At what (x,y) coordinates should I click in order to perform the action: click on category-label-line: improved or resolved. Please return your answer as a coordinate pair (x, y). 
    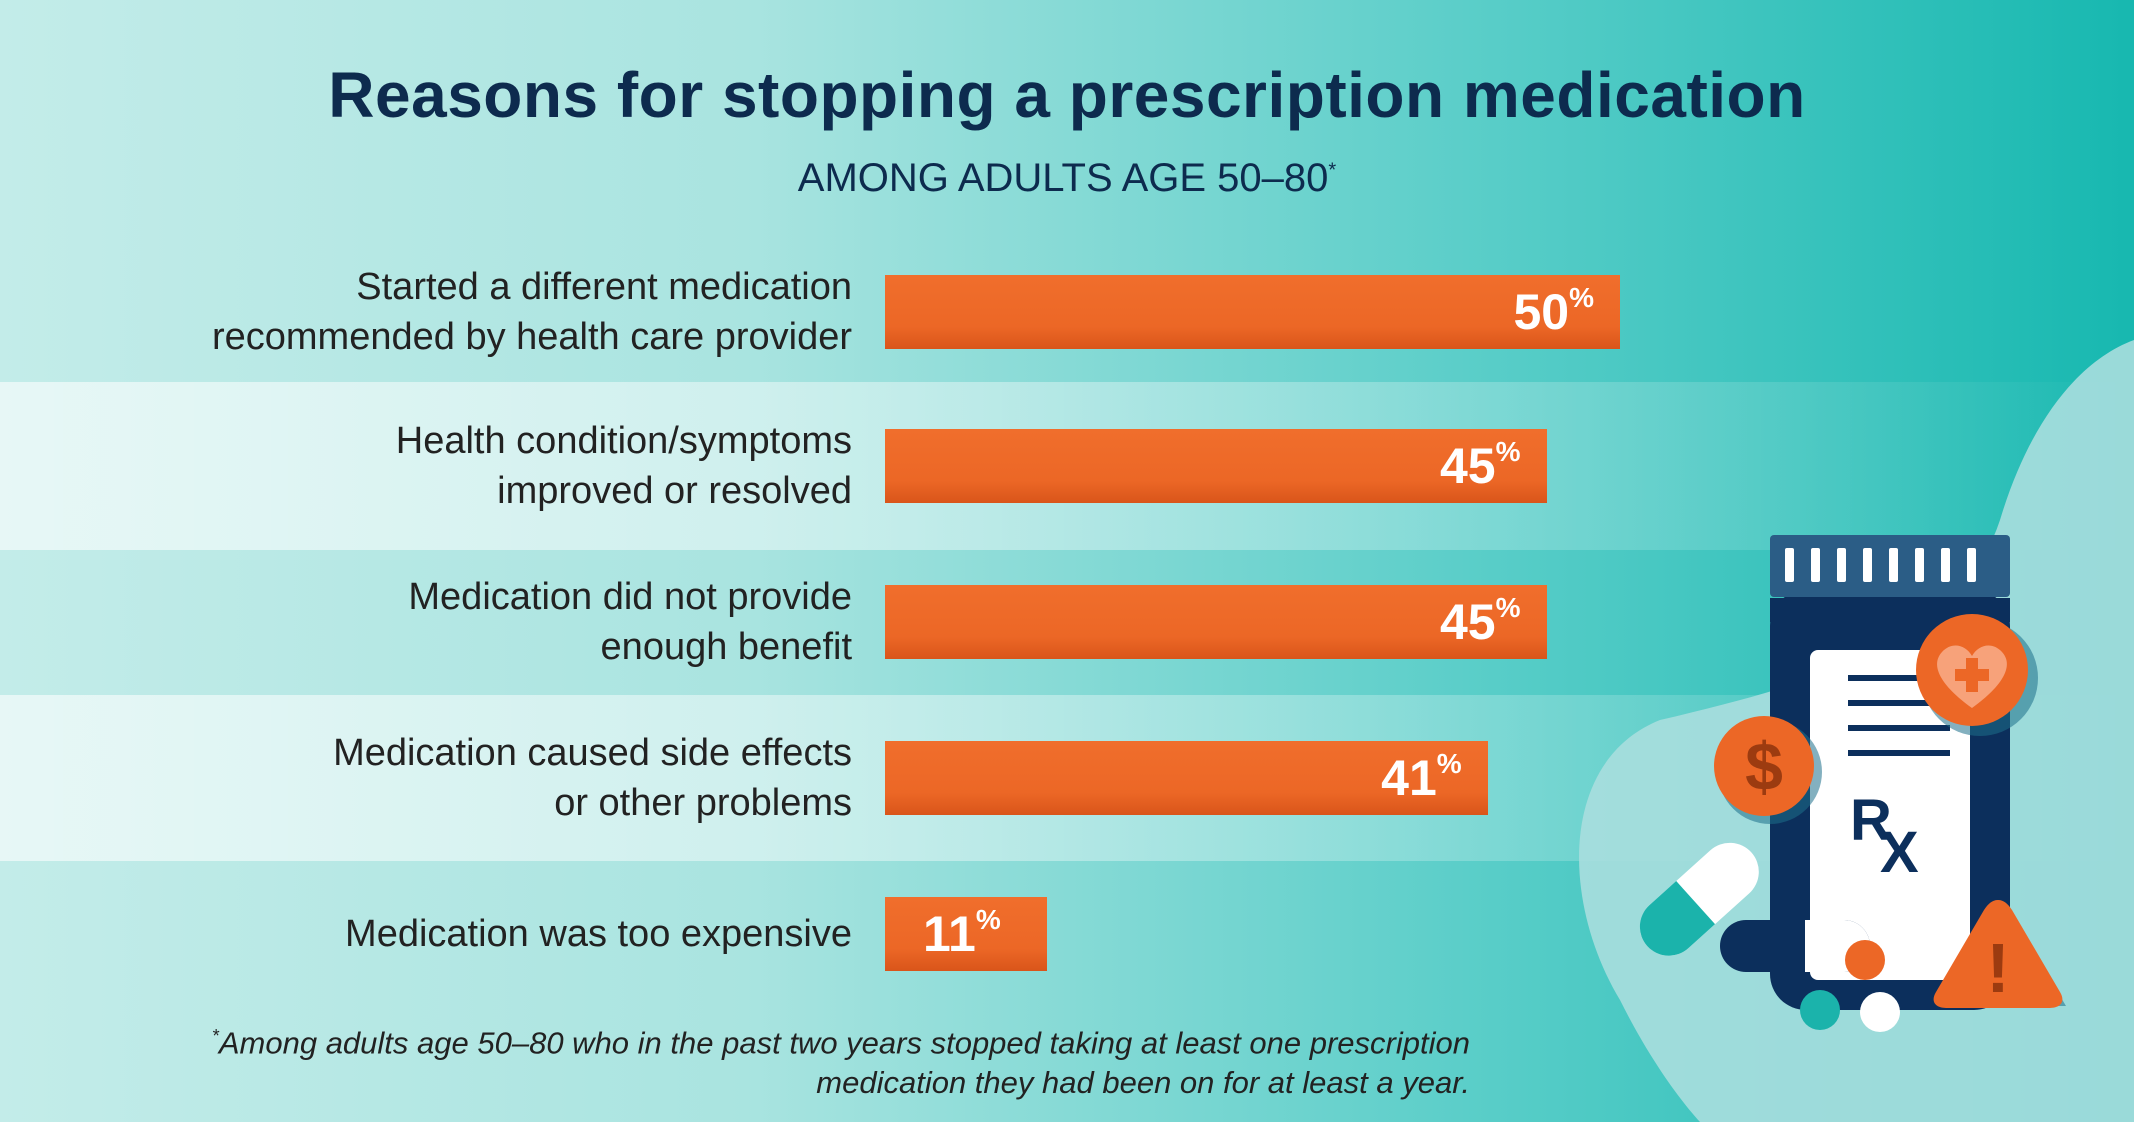
    Looking at the image, I should click on (674, 491).